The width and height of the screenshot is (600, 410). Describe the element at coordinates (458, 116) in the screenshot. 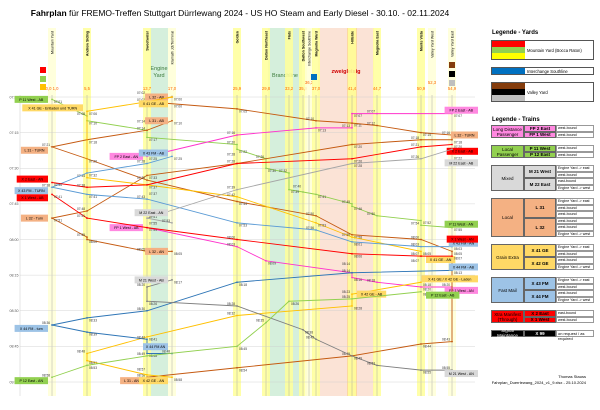

I see `stop-time: 07:07` at that location.